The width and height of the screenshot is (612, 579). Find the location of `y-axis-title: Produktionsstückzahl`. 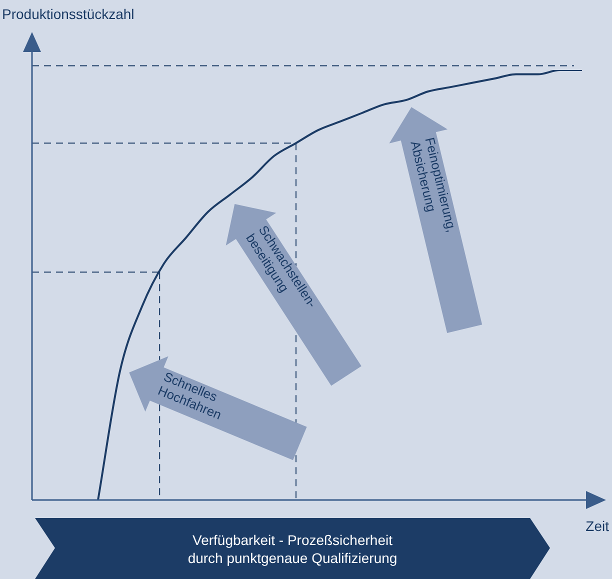

y-axis-title: Produktionsstückzahl is located at coordinates (68, 14).